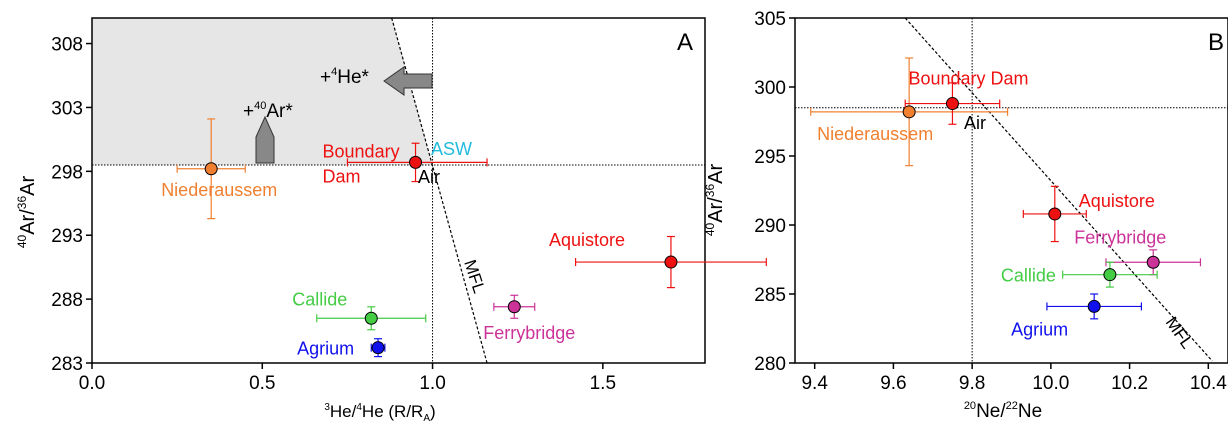 The height and width of the screenshot is (425, 1228). What do you see at coordinates (361, 151) in the screenshot?
I see `sample-label: Boundary` at bounding box center [361, 151].